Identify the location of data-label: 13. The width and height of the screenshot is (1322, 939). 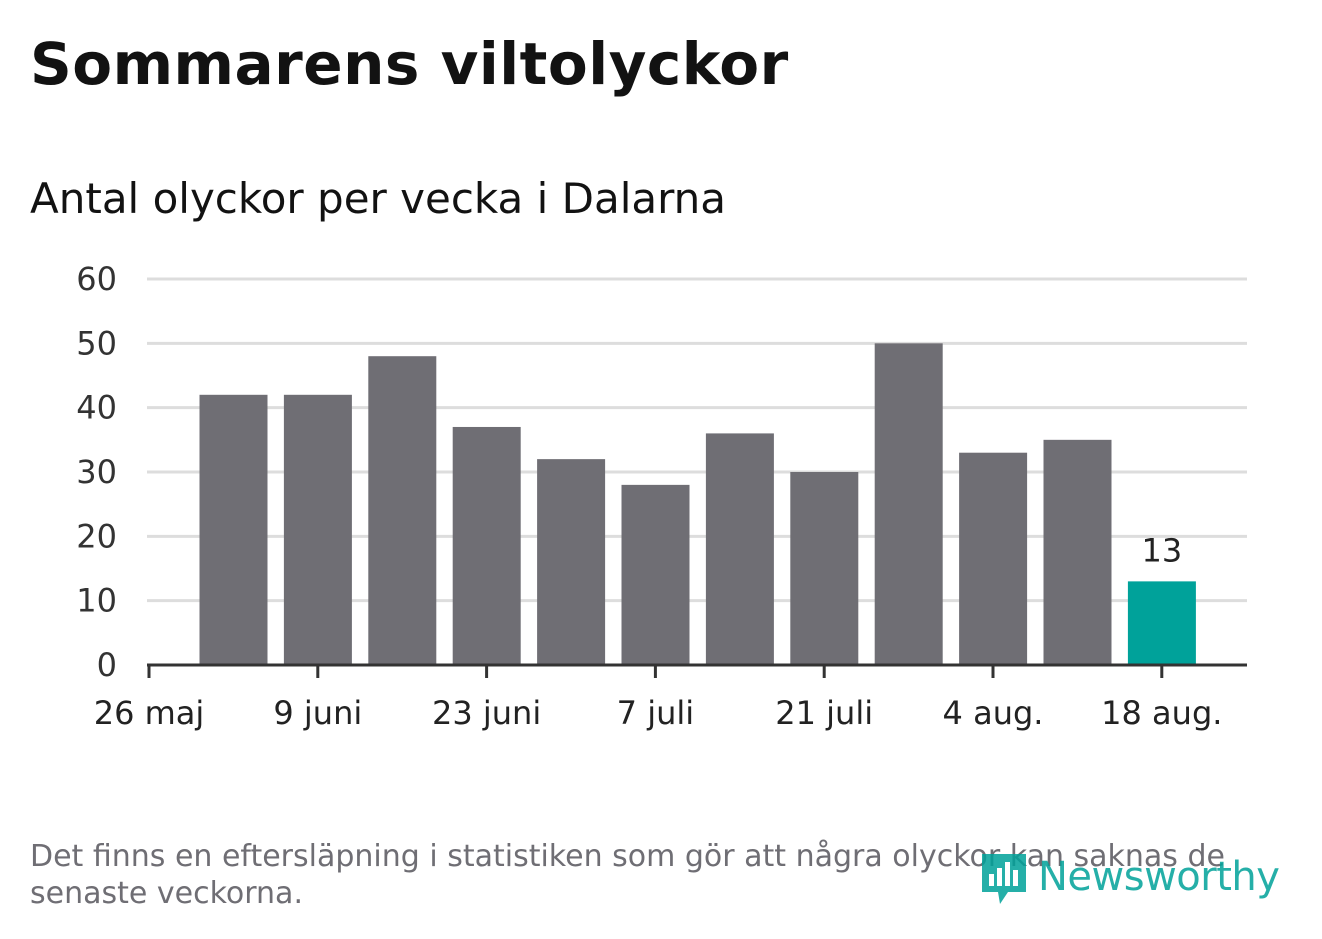
(1162, 550).